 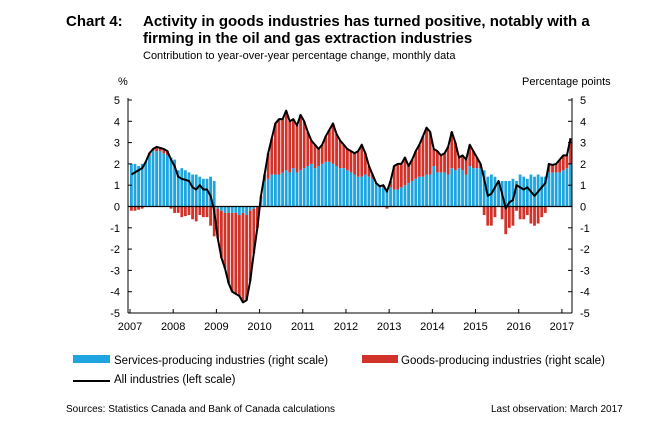 I want to click on right-tick-label: 4, so click(x=583, y=122).